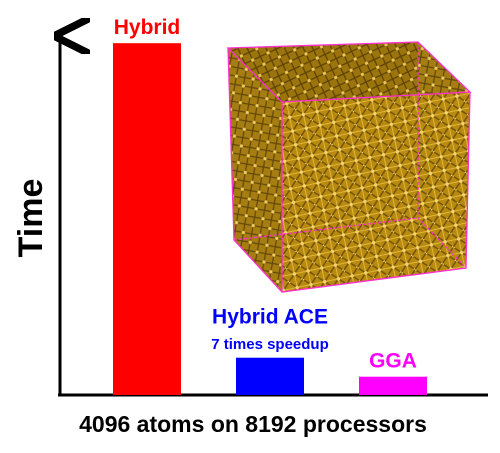  I want to click on bar-label-hybrid: Hybrid, so click(147, 27).